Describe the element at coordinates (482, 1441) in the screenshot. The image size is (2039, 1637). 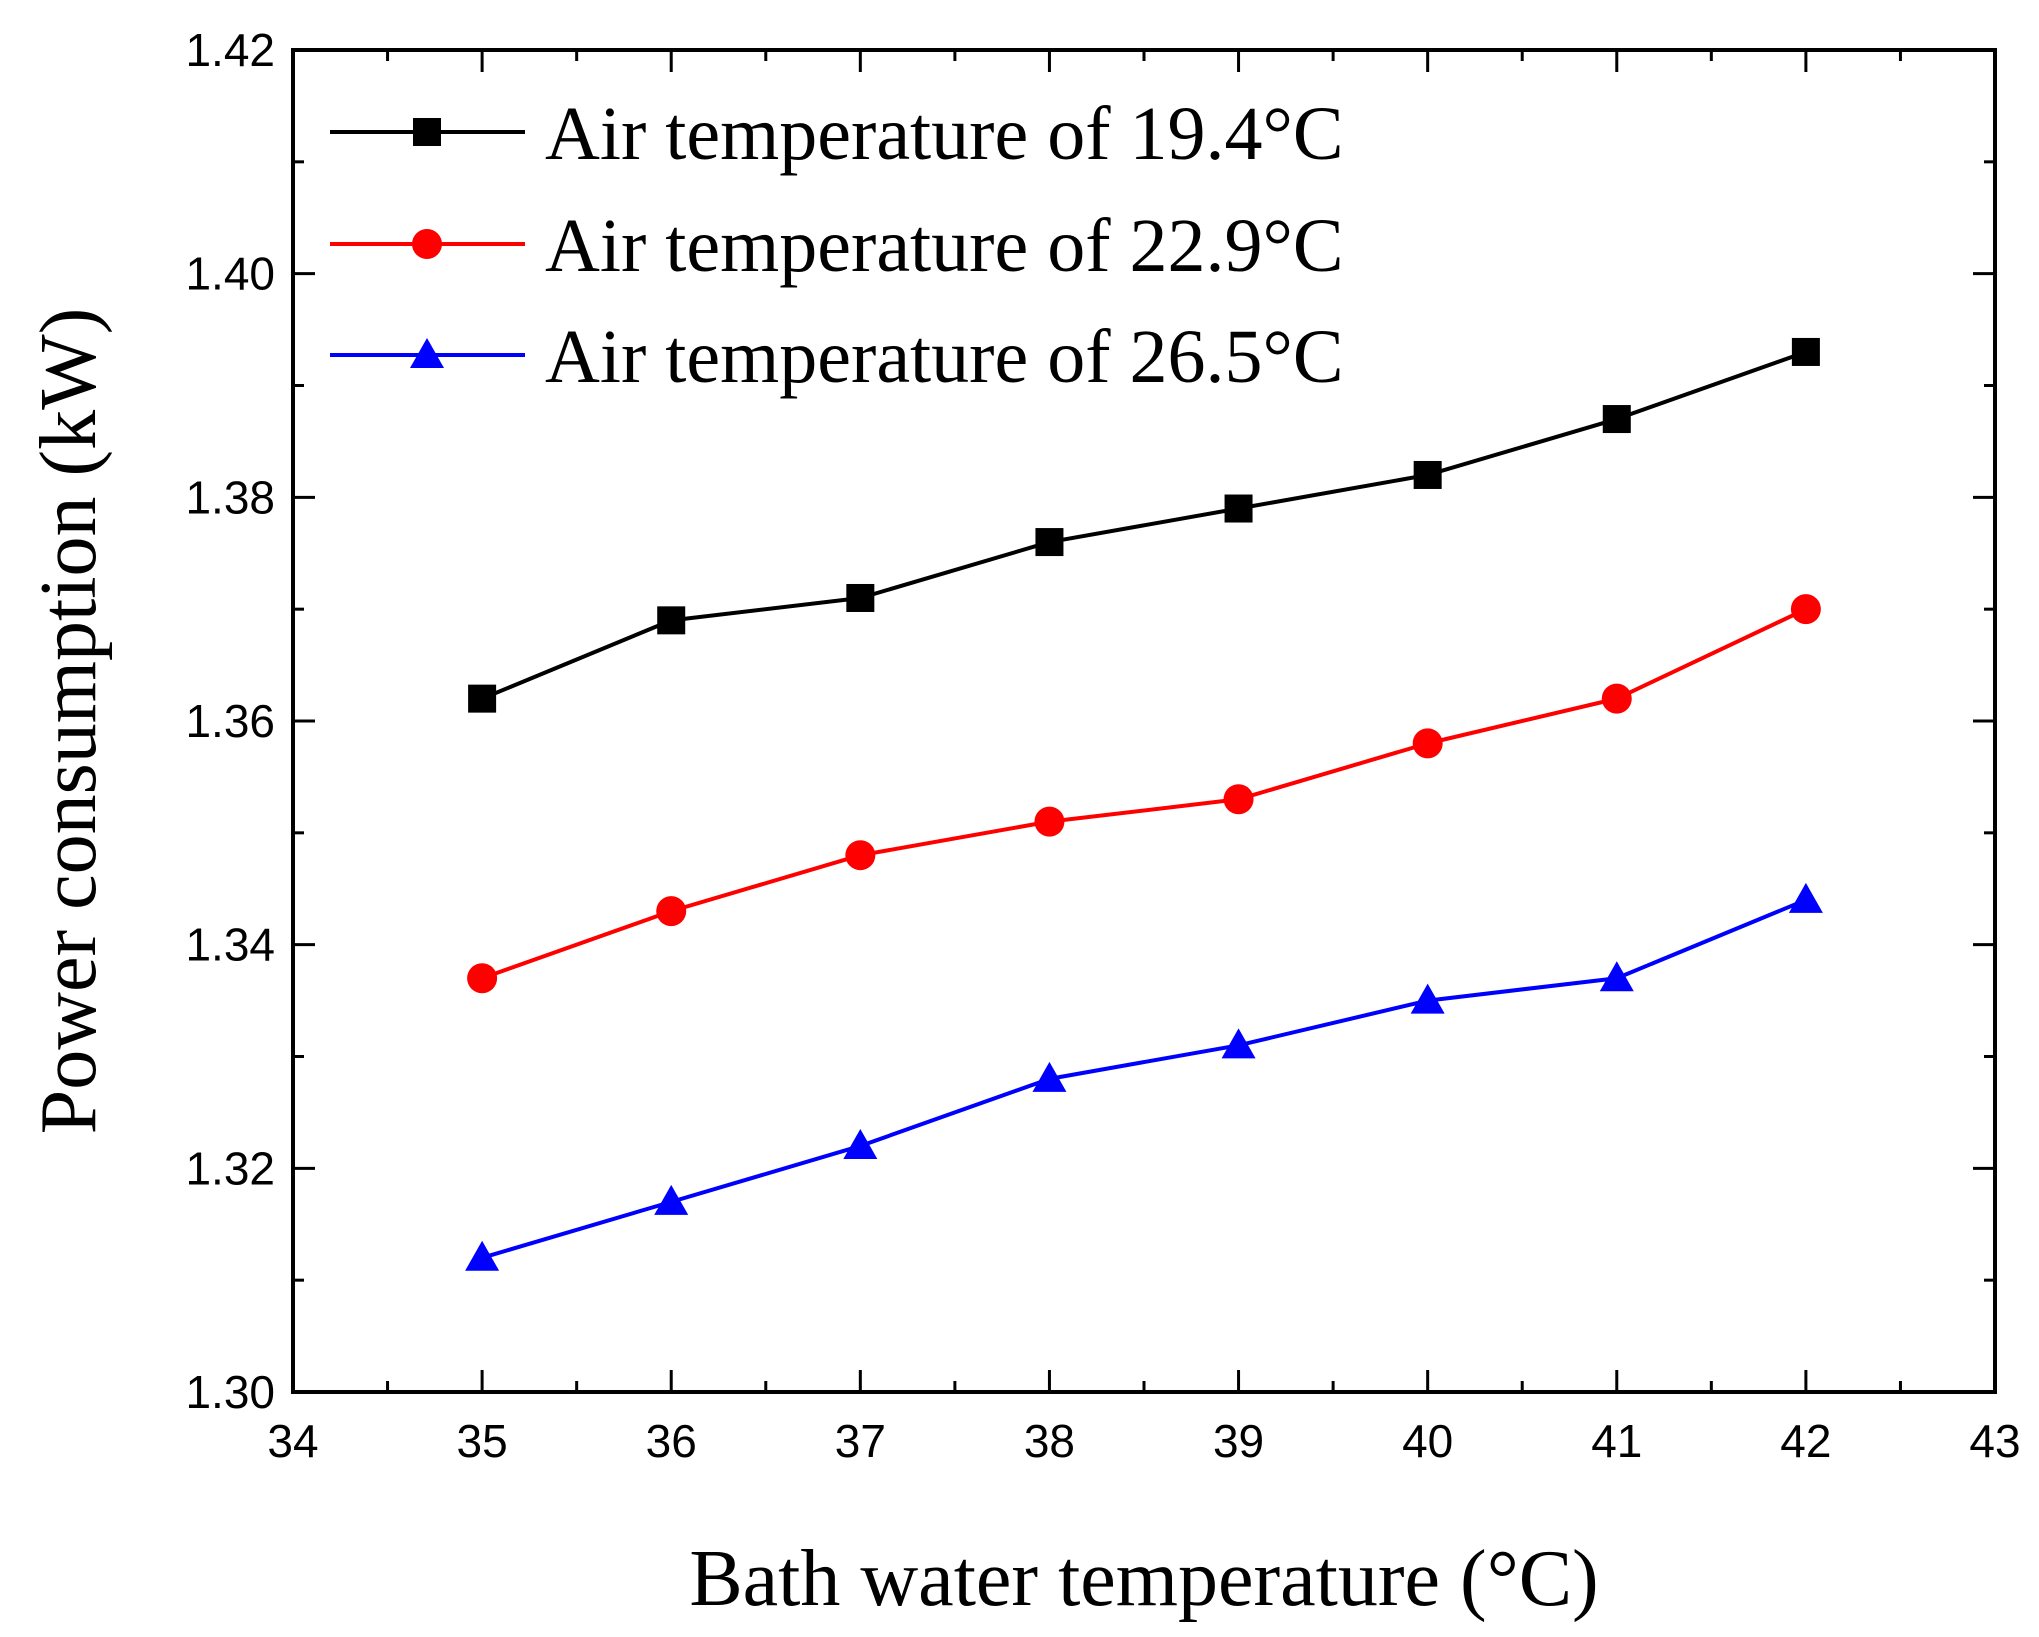
I see `x-tick-label: 35` at that location.